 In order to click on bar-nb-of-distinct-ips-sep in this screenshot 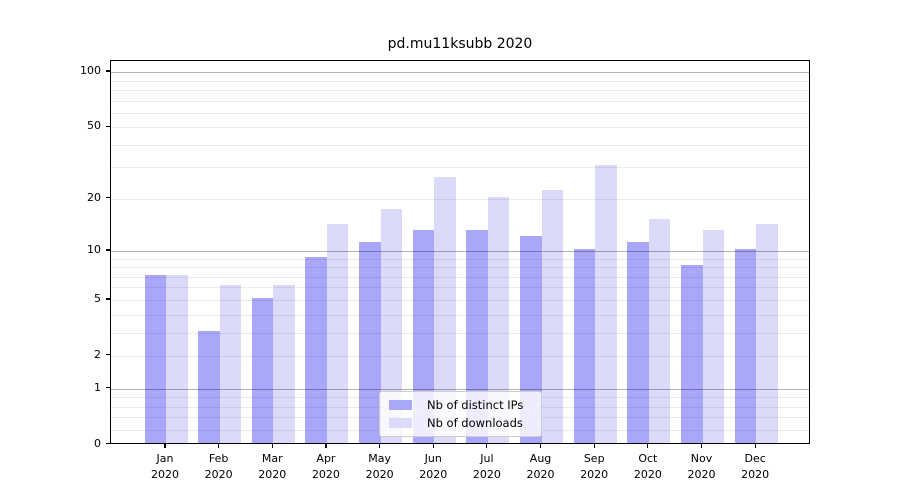, I will do `click(584, 346)`.